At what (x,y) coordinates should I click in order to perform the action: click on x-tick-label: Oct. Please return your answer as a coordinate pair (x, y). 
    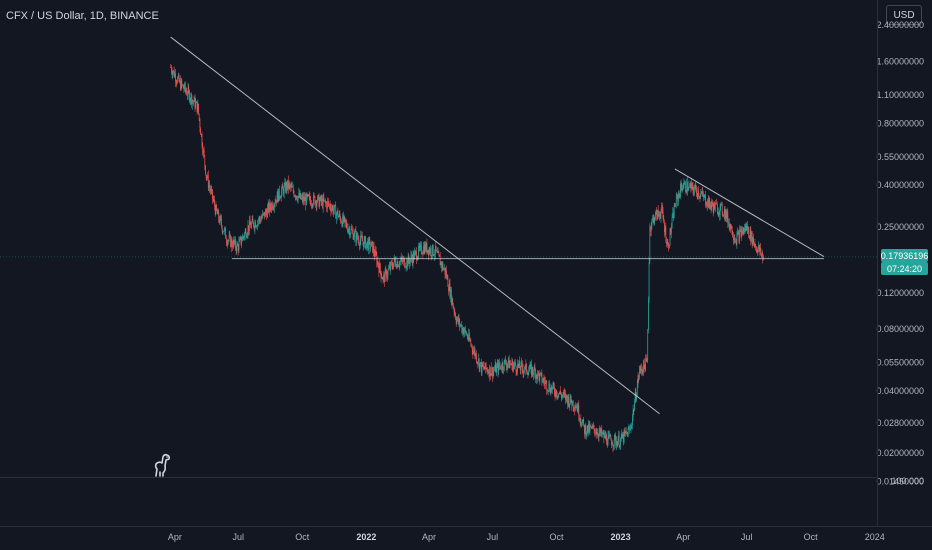
    Looking at the image, I should click on (811, 537).